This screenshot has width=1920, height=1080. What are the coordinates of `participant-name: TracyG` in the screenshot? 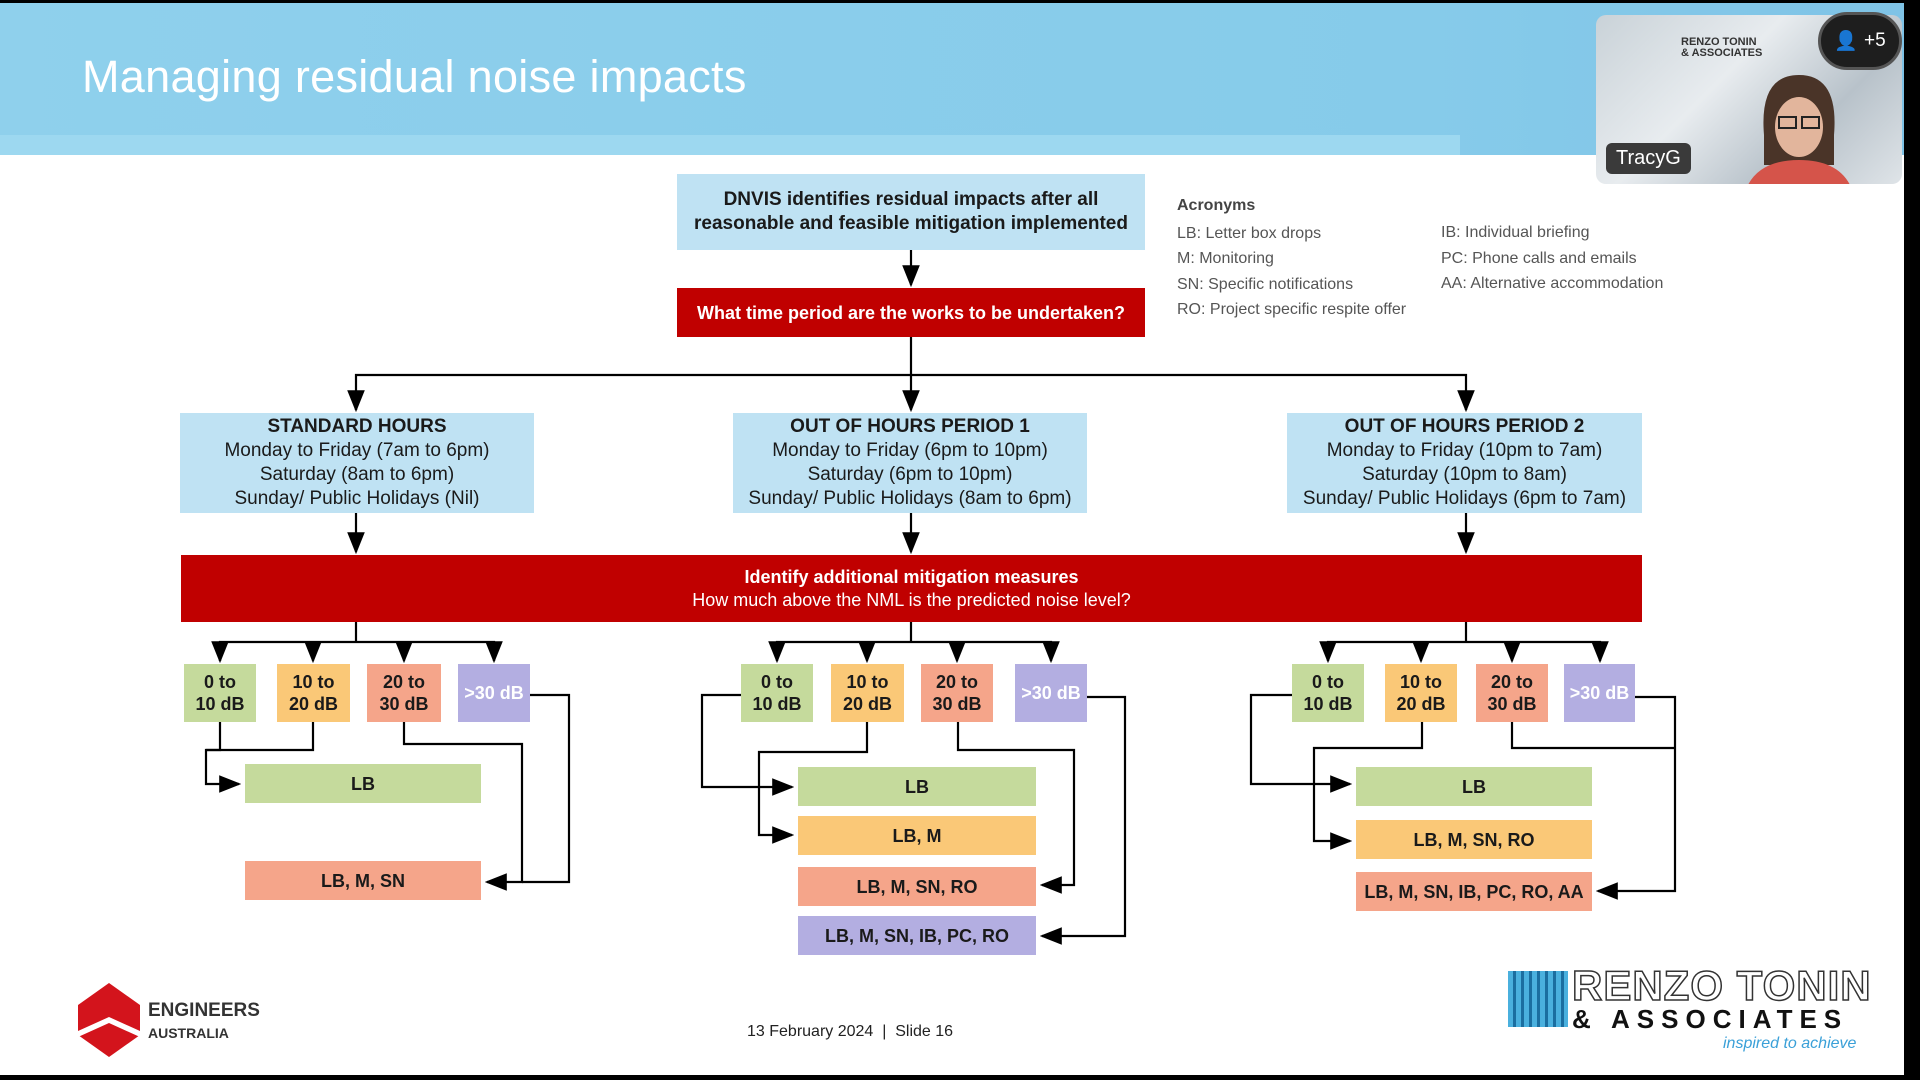 It's located at (1648, 158).